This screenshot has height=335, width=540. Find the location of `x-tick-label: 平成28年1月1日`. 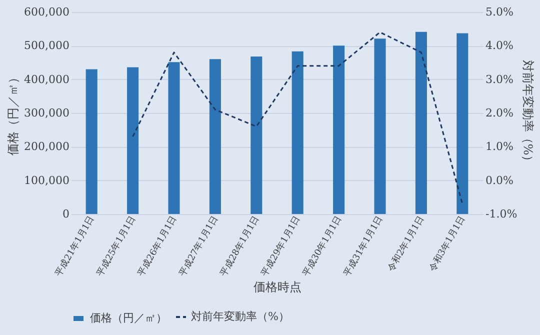

x-tick-label: 平成28年1月1日 is located at coordinates (240, 246).